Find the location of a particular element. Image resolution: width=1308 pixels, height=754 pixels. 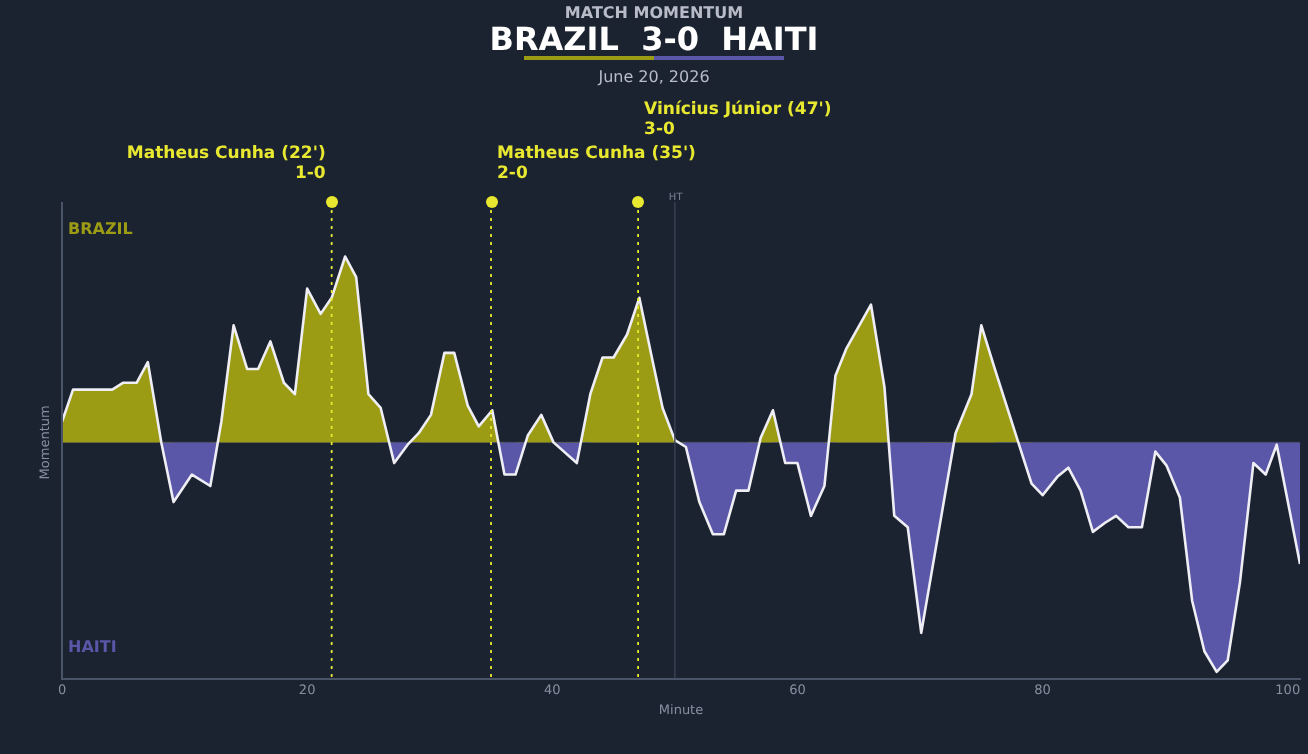

ref-line-label: Vinícius Júnior (47') 3-0 is located at coordinates (738, 120).